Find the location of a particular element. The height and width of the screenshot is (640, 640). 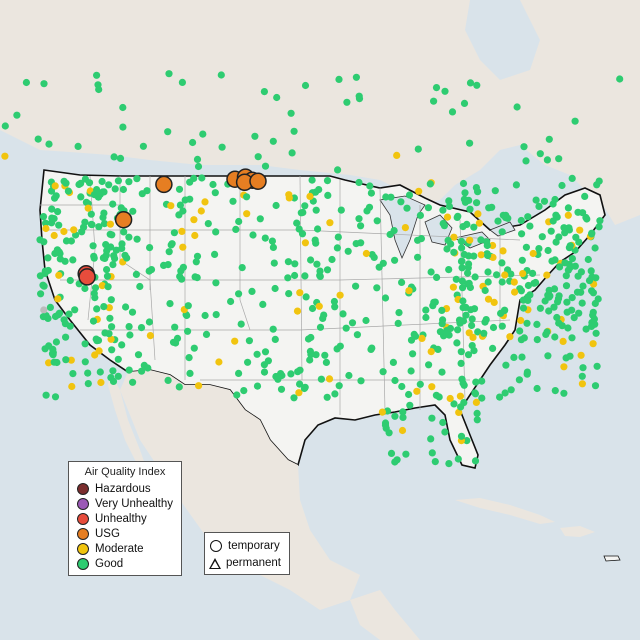

legend-label: Unhealthy is located at coordinates (121, 519).